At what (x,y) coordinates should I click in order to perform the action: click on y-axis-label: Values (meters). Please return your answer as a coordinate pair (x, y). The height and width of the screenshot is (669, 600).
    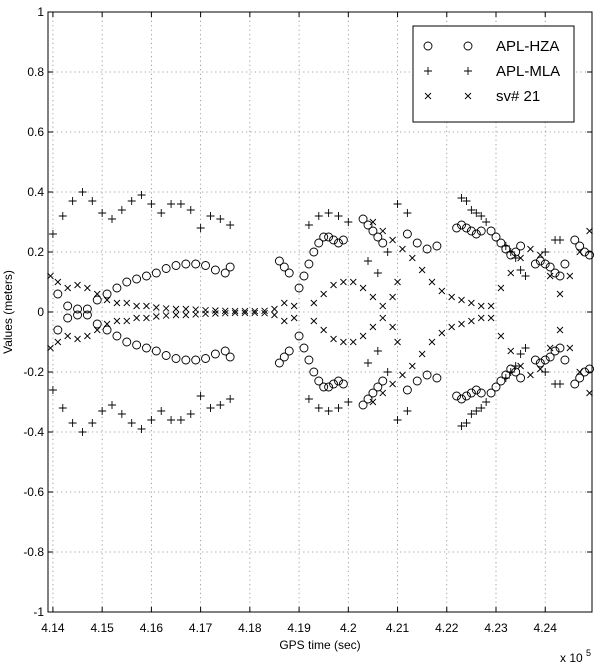
    Looking at the image, I should click on (8, 312).